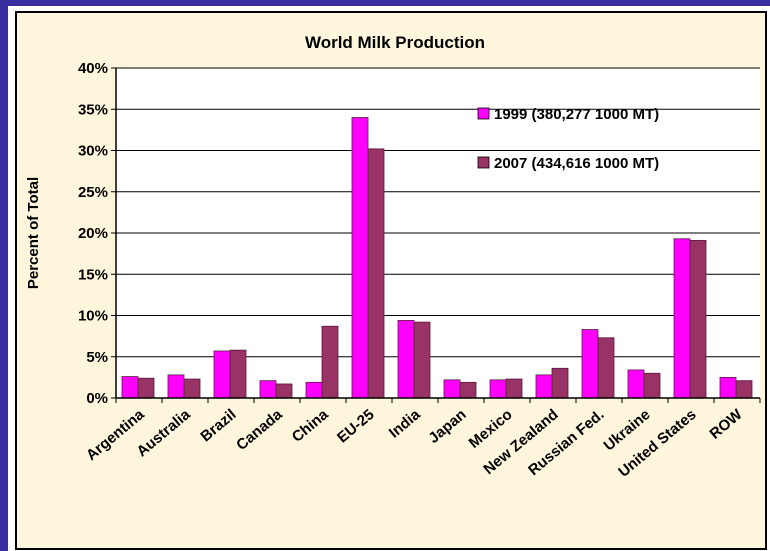 The width and height of the screenshot is (770, 551). I want to click on chart-title: World Milk Production, so click(395, 42).